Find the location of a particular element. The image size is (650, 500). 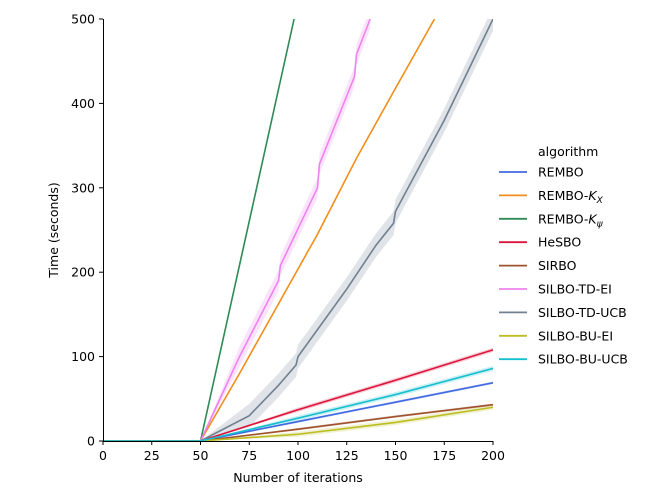

line-sirbo is located at coordinates (298, 422).